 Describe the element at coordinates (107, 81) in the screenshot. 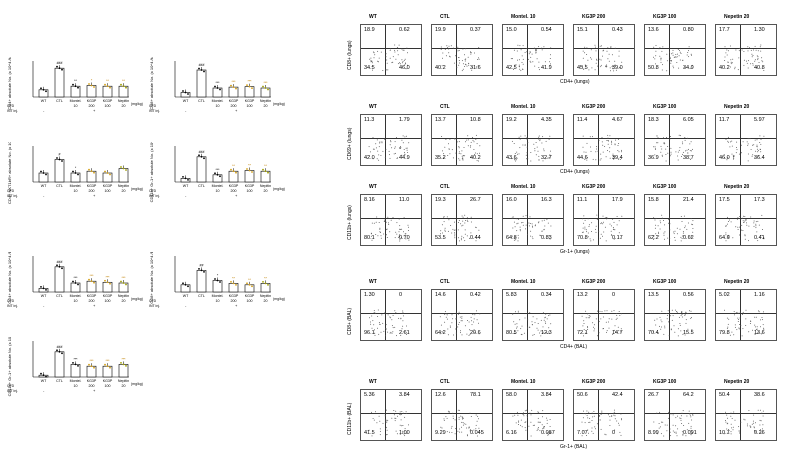

I see `significance-label: **` at that location.